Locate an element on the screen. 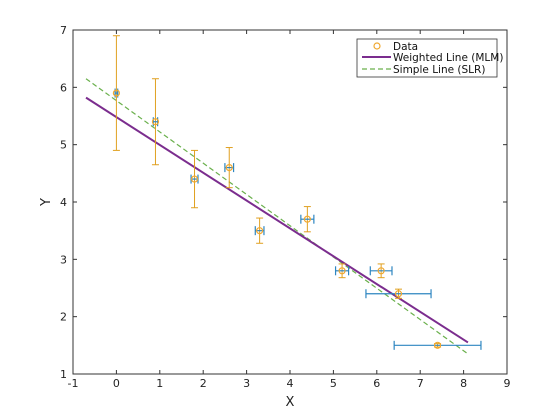  y-tick-label: 4 is located at coordinates (63, 202).